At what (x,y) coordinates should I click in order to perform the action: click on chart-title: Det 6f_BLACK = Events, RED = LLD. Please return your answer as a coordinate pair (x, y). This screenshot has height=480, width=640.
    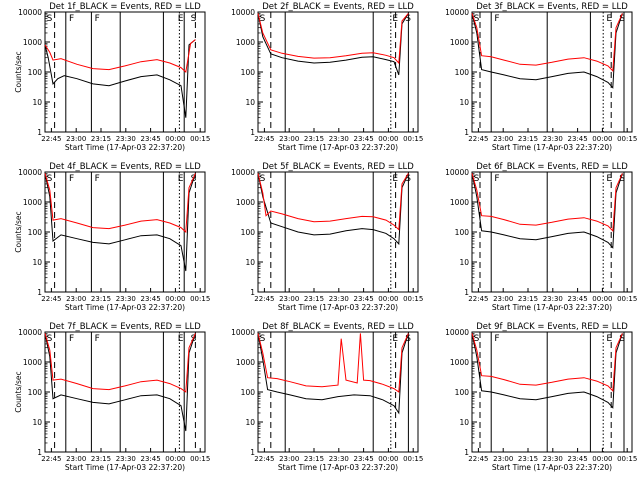
    Looking at the image, I should click on (552, 167).